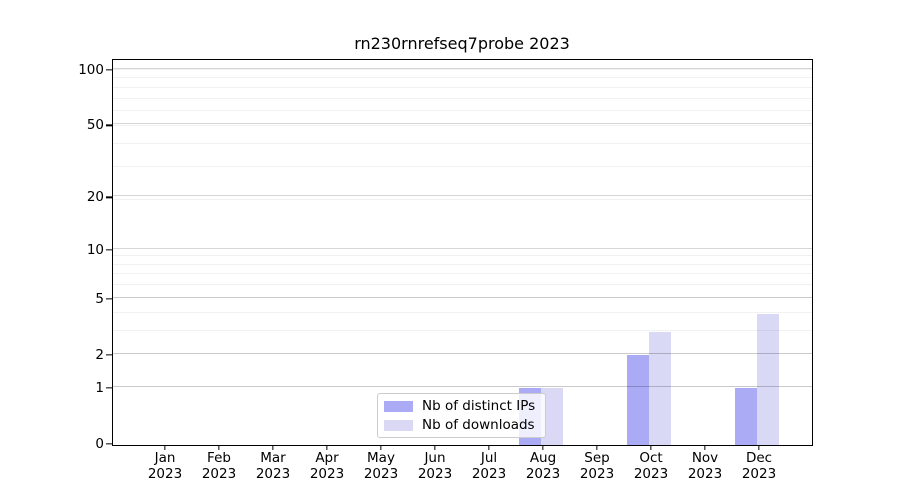  I want to click on x-tick-label-line: Sep, so click(597, 458).